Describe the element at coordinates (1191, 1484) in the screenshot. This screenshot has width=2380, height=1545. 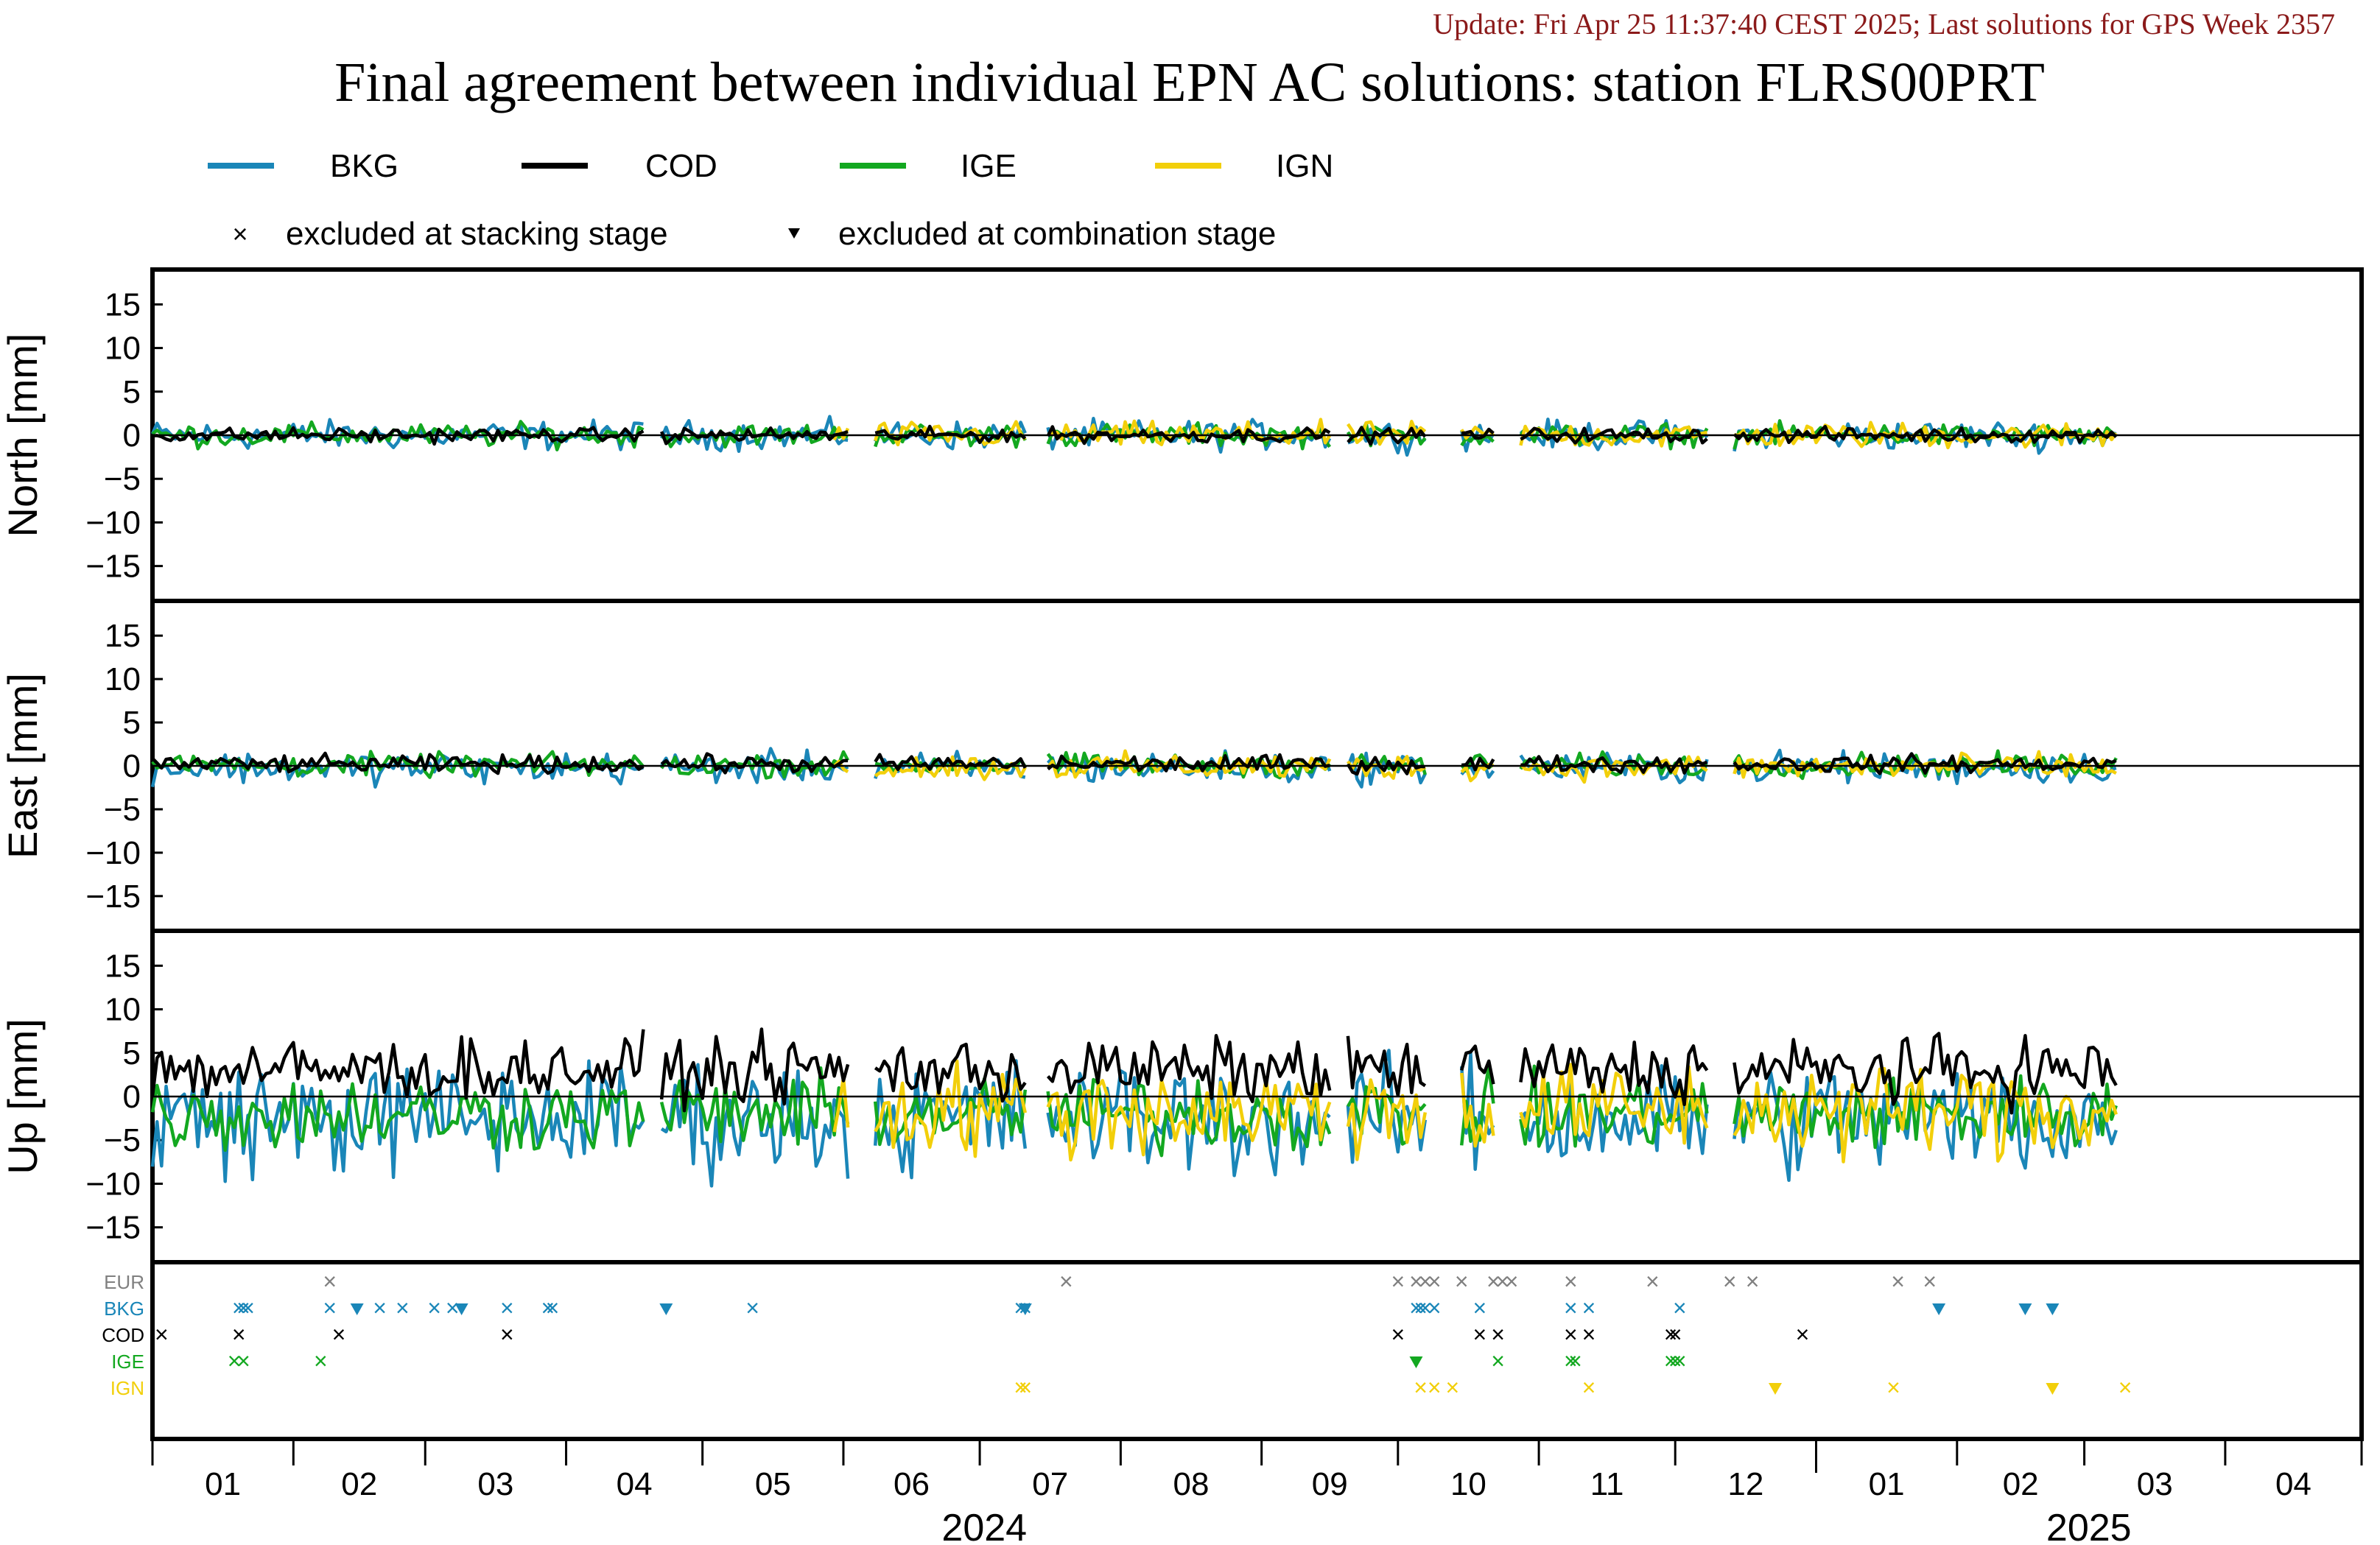
I see `month-label: 08` at that location.